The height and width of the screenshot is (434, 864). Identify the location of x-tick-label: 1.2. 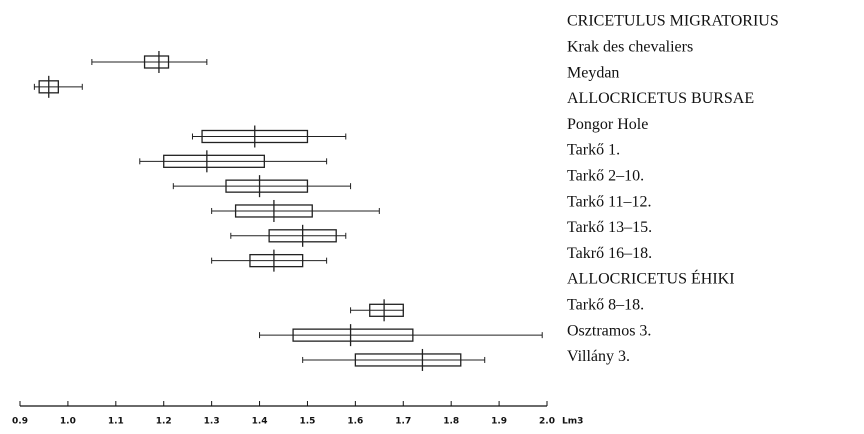
(164, 422).